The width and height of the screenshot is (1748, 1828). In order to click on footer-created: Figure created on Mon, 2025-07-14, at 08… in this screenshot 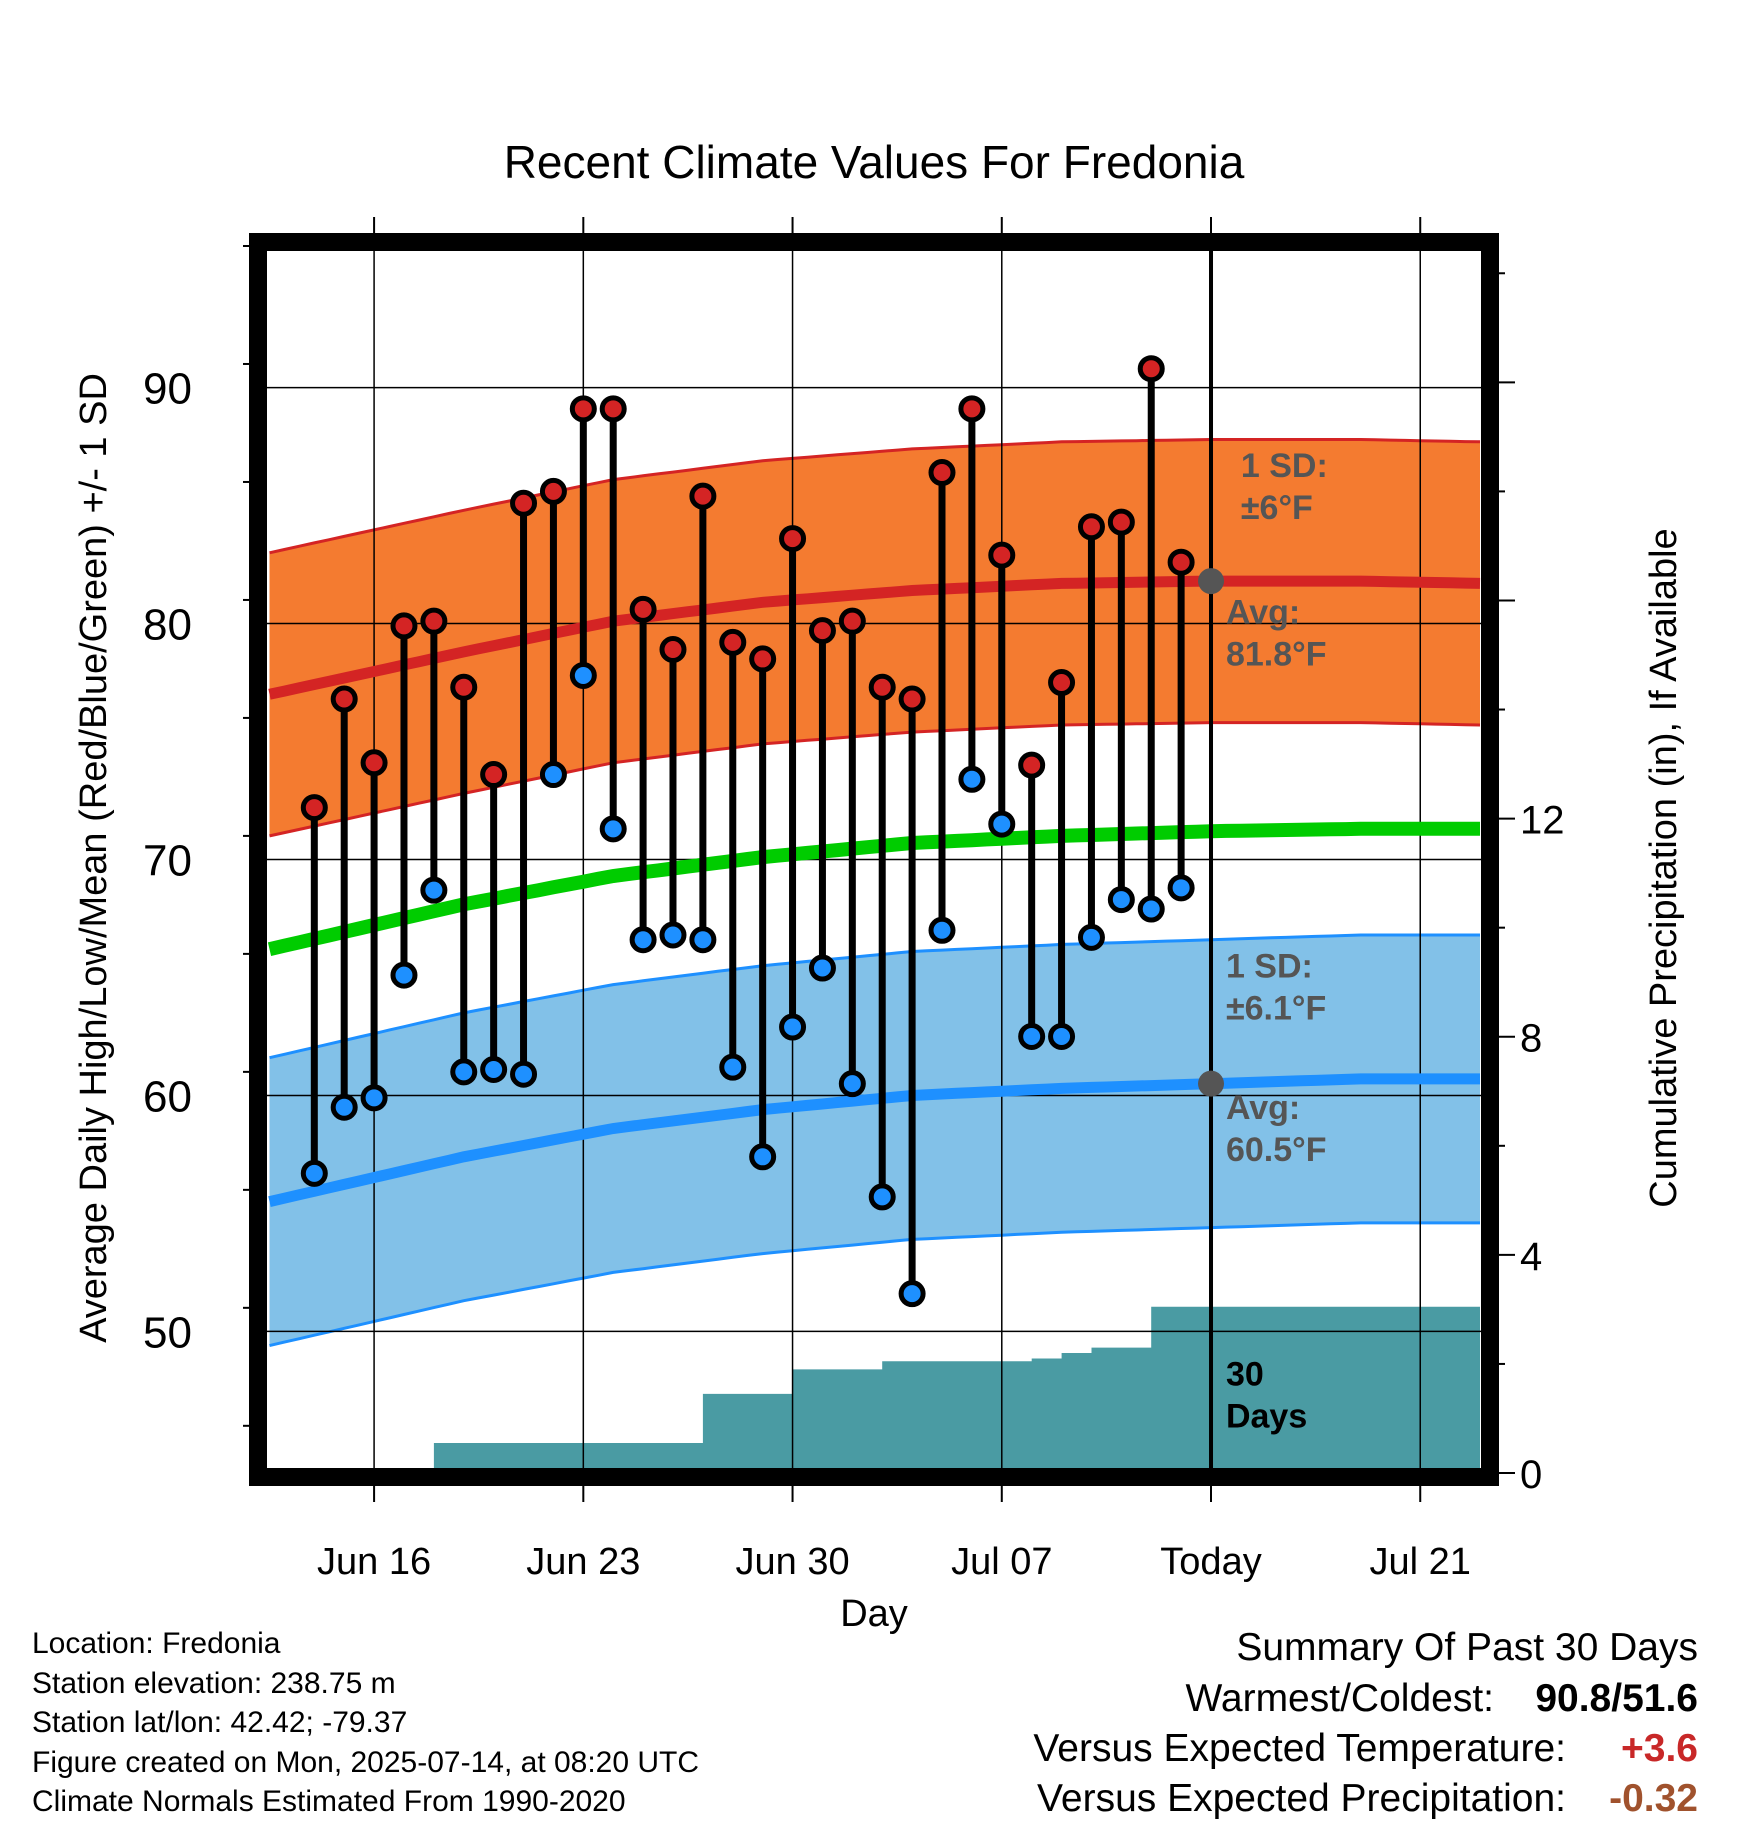, I will do `click(365, 1762)`.